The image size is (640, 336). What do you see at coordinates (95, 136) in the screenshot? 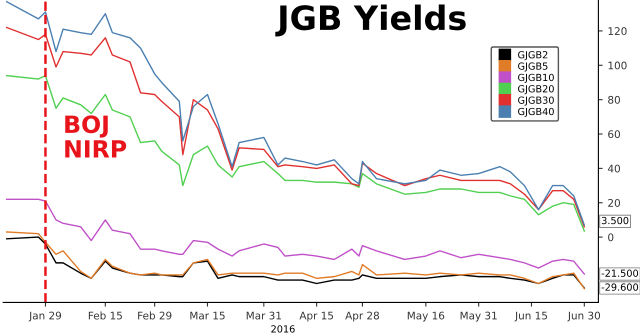
I see `ref-line-label: BOJ NIRP` at bounding box center [95, 136].